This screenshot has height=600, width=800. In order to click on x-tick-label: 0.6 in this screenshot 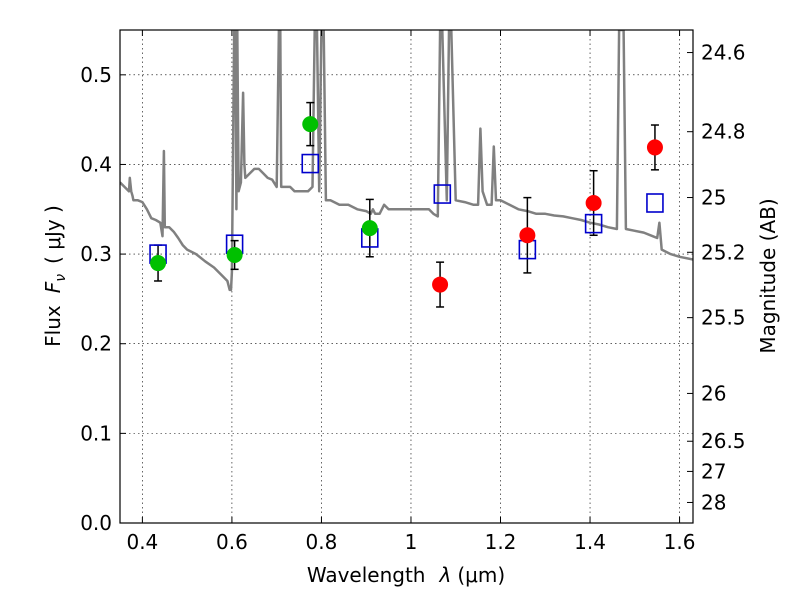, I will do `click(232, 542)`.